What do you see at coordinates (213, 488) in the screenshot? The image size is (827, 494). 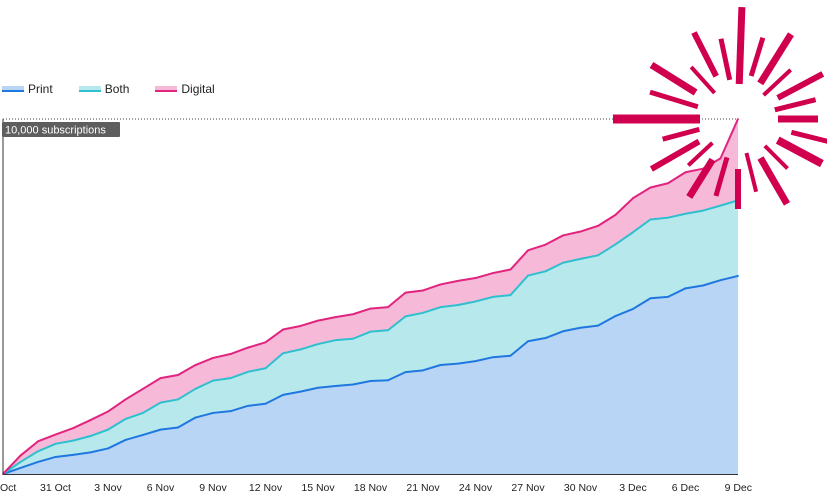 I see `x-tick-label: 9 Nov` at bounding box center [213, 488].